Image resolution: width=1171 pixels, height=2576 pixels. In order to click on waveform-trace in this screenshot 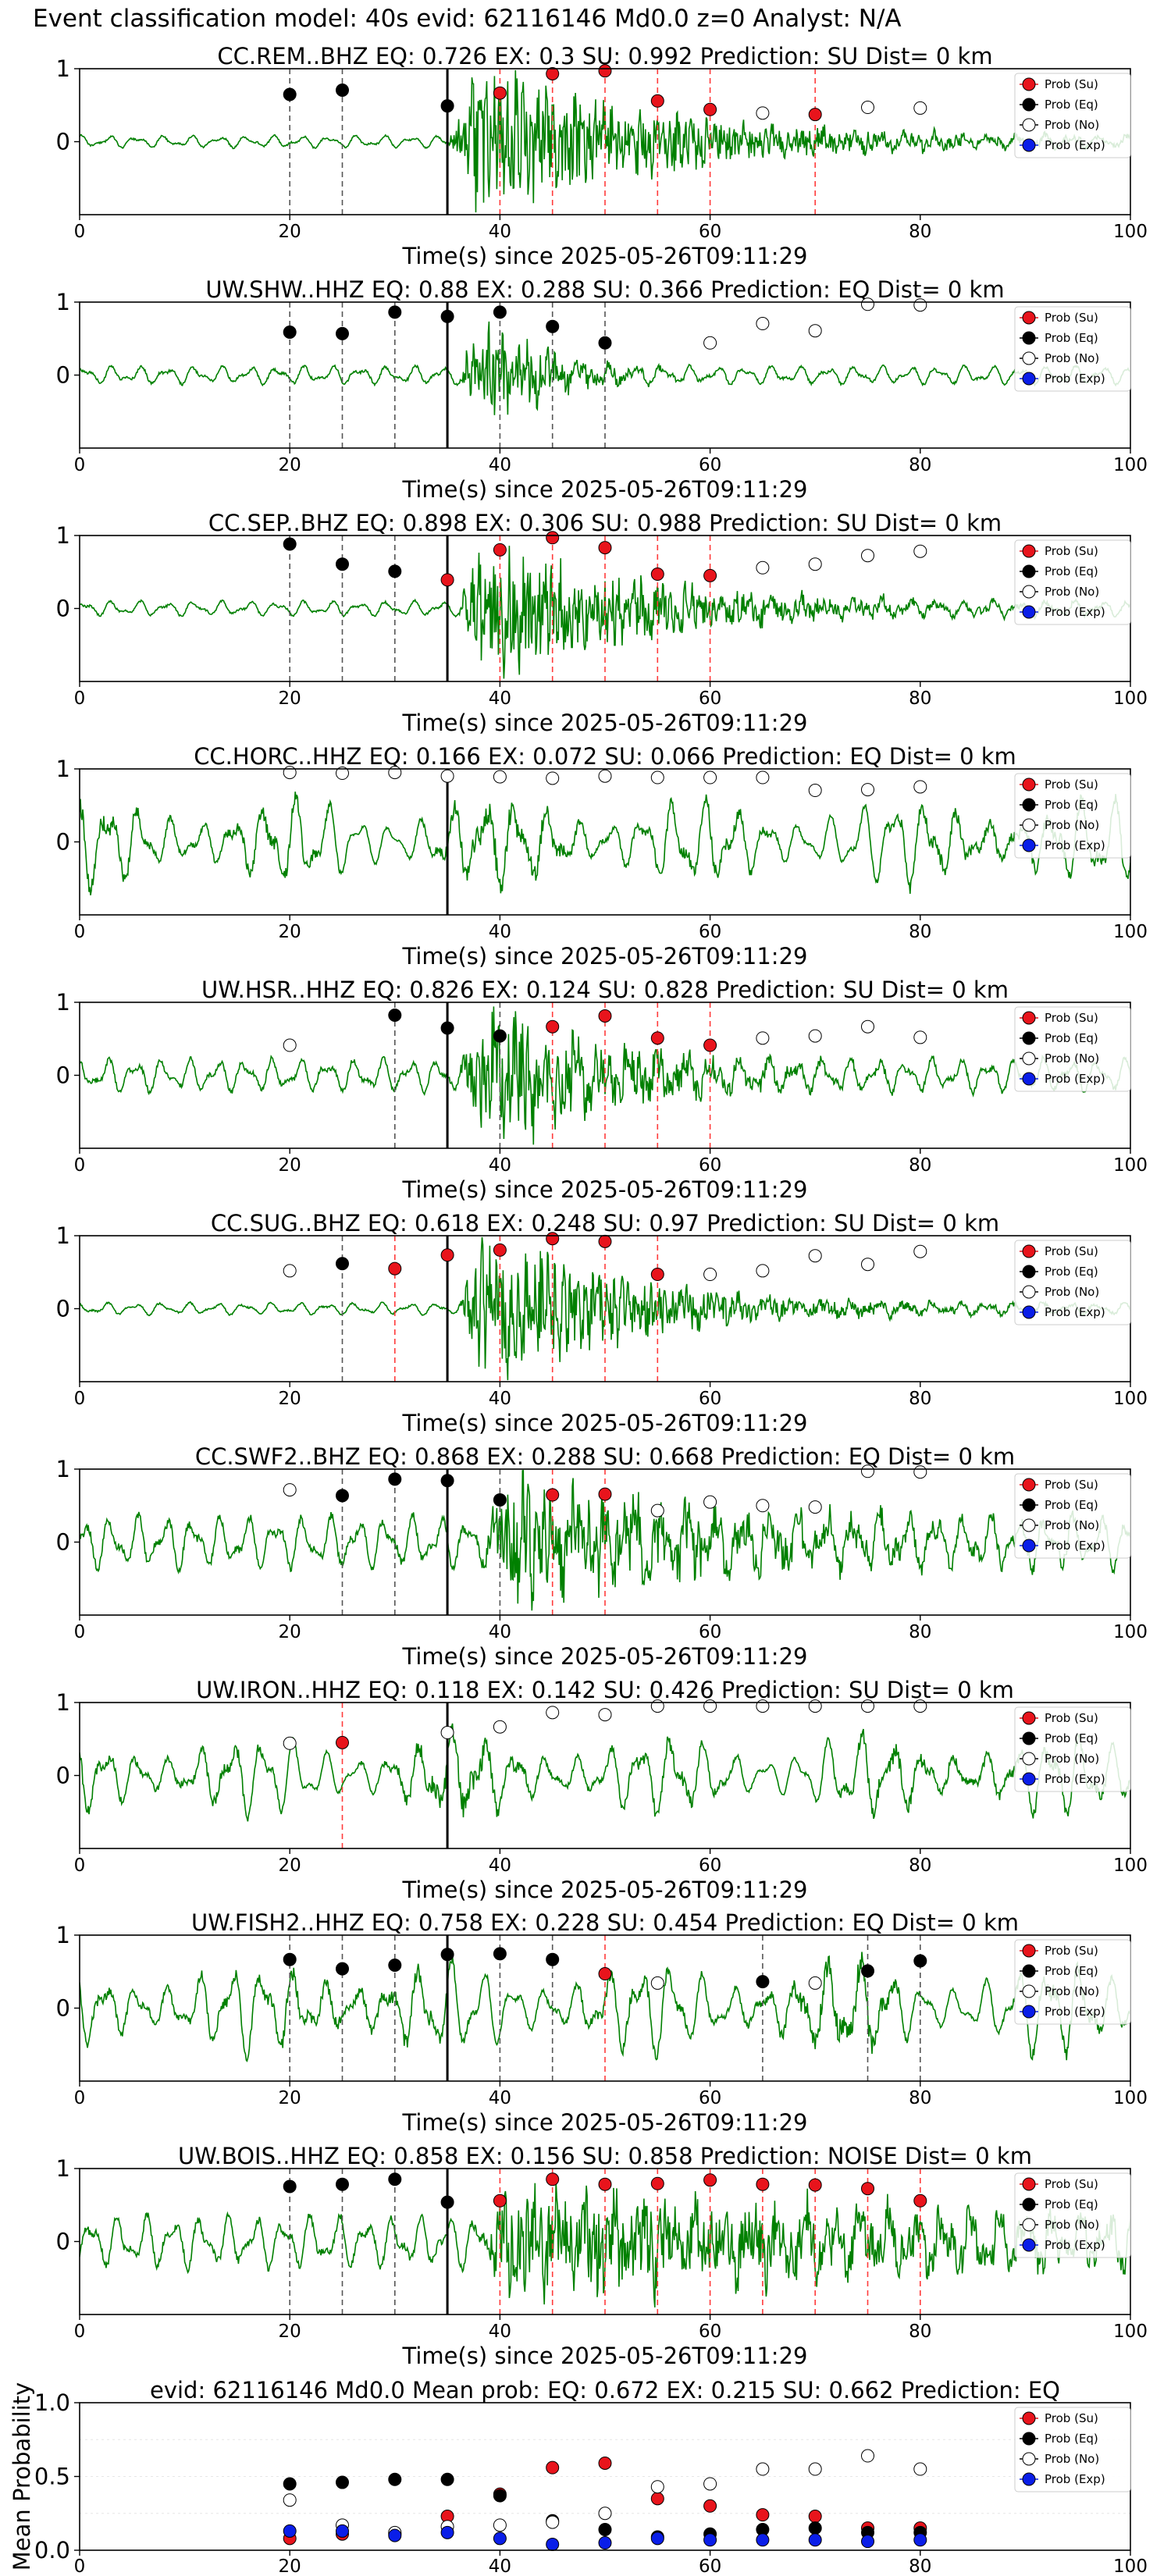, I will do `click(605, 612)`.